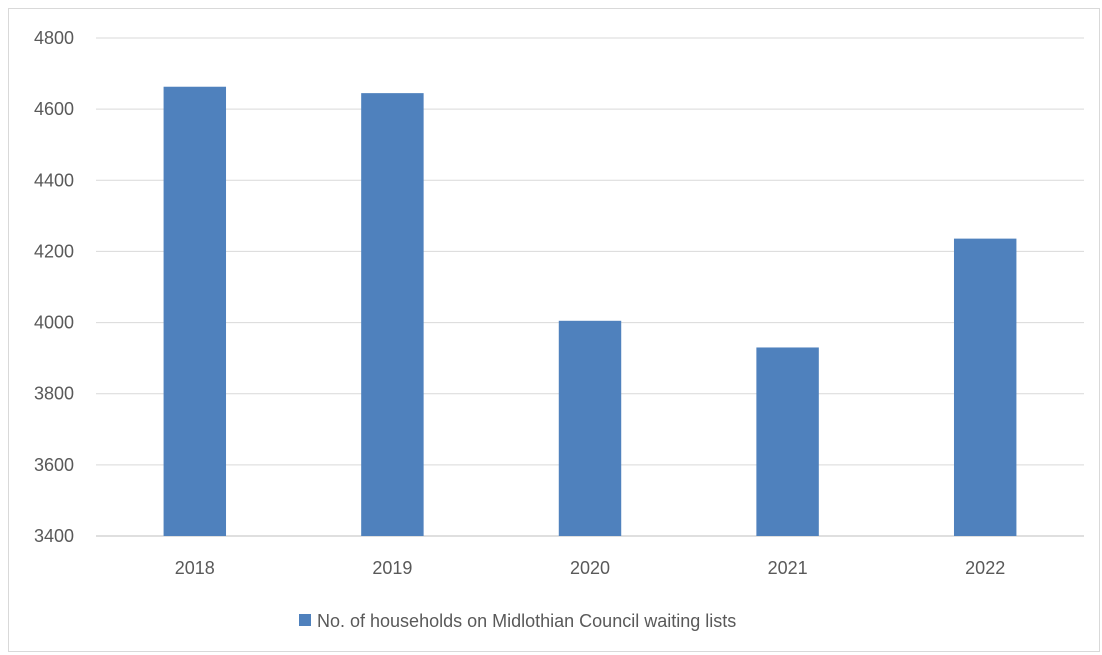 The height and width of the screenshot is (655, 1102). I want to click on bar-2021, so click(787, 441).